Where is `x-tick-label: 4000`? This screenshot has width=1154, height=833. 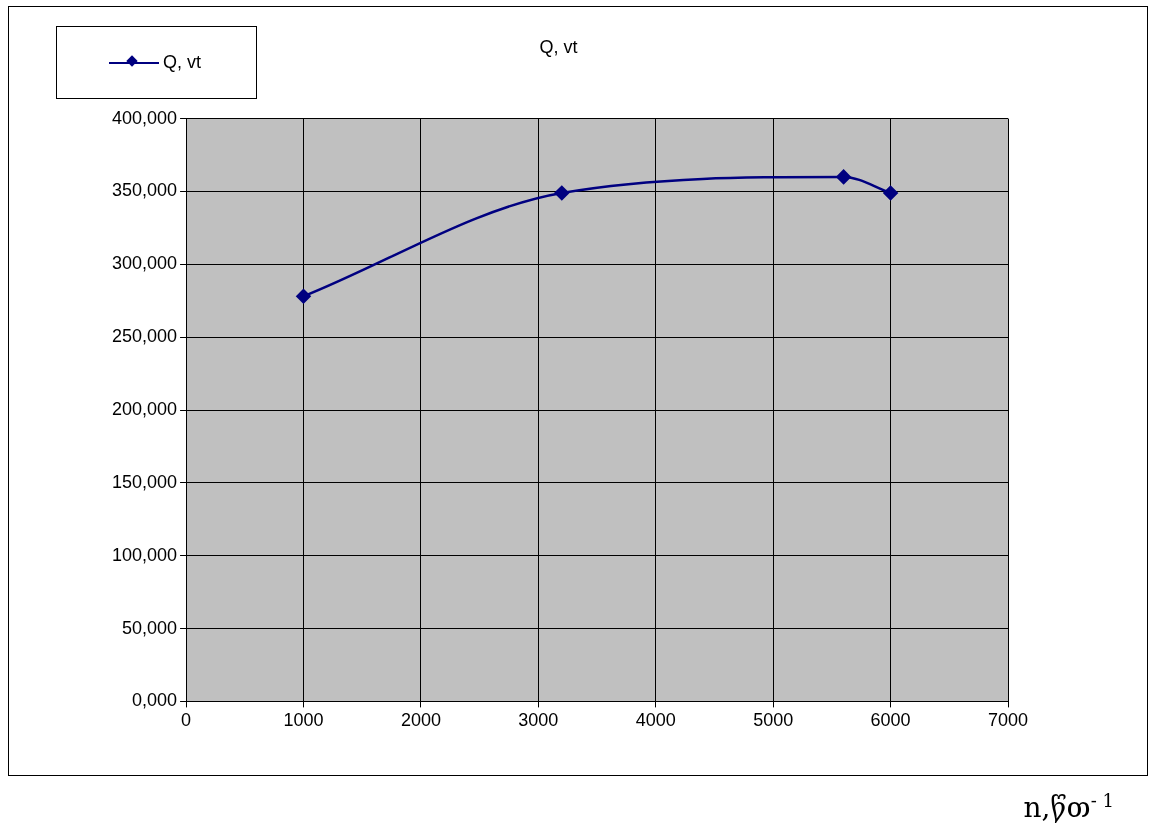
x-tick-label: 4000 is located at coordinates (655, 720).